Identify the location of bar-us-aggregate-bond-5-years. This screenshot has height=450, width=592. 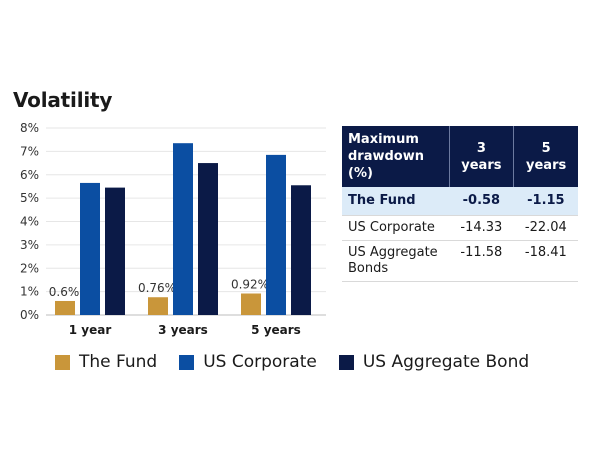
(301, 250).